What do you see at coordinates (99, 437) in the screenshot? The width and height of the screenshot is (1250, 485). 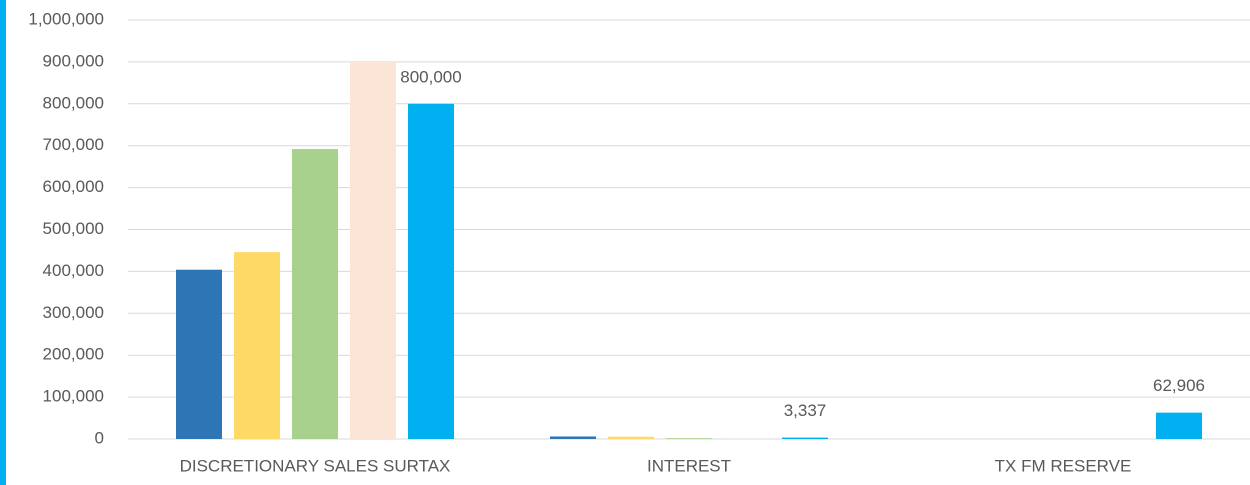 I see `y-tick-label: 0` at bounding box center [99, 437].